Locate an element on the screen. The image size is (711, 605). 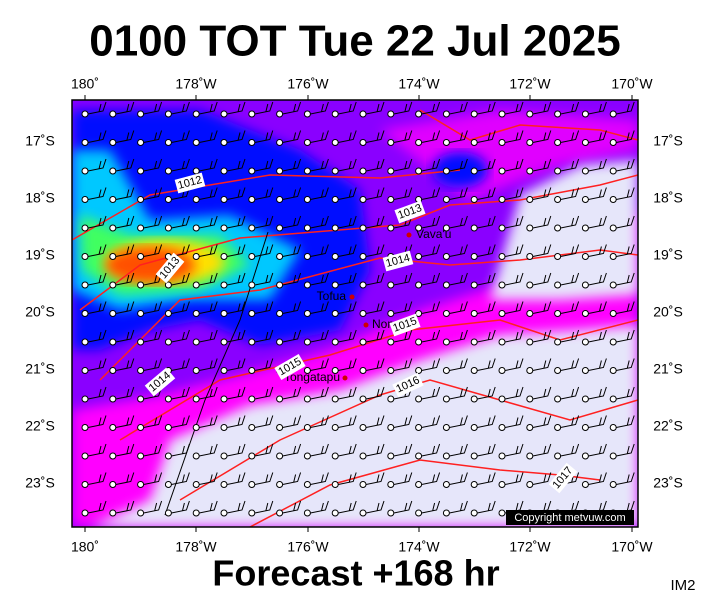
lat-label-left: 22˚S is located at coordinates (40, 426).